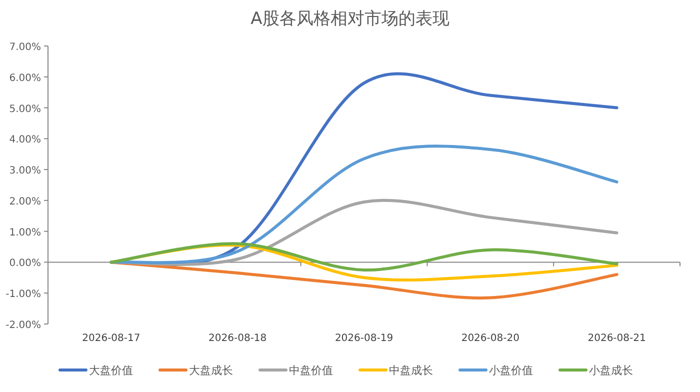 The height and width of the screenshot is (392, 700). Describe the element at coordinates (311, 370) in the screenshot. I see `legend-label: 中盘价值` at that location.